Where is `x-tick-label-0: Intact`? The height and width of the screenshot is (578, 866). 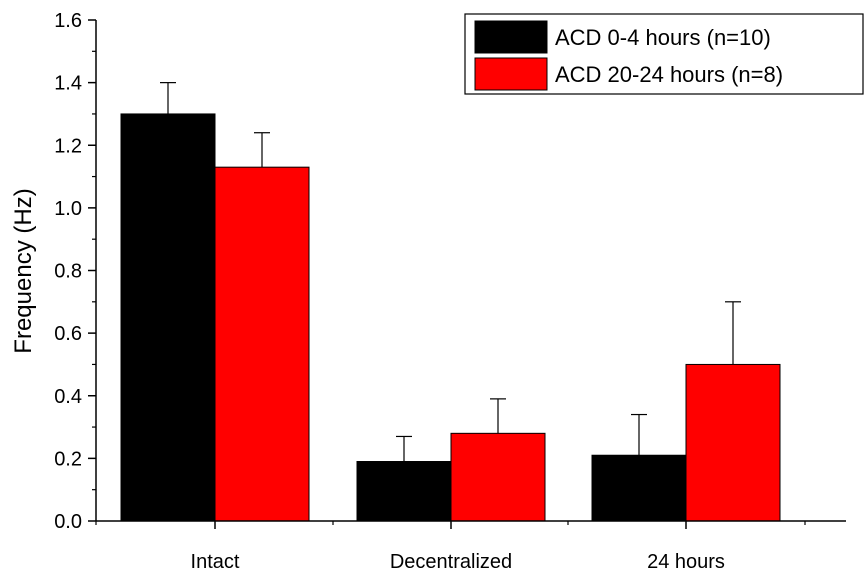
x-tick-label-0: Intact is located at coordinates (215, 562).